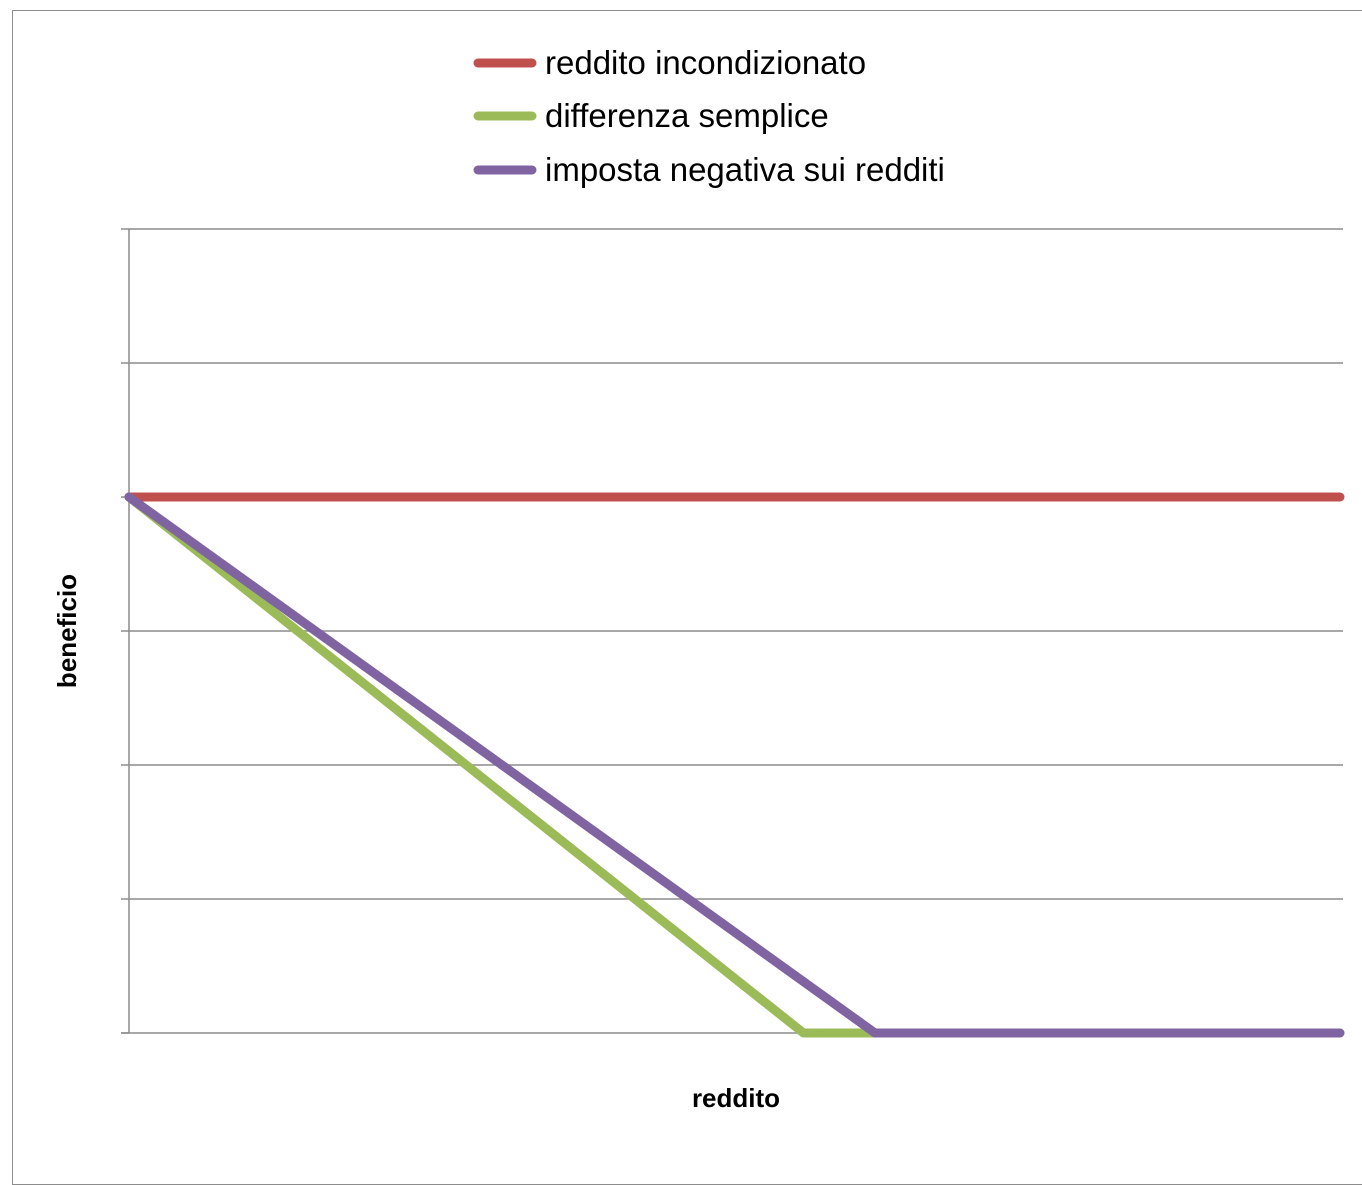 This screenshot has height=1185, width=1362. I want to click on x-axis-title: reddito, so click(736, 1098).